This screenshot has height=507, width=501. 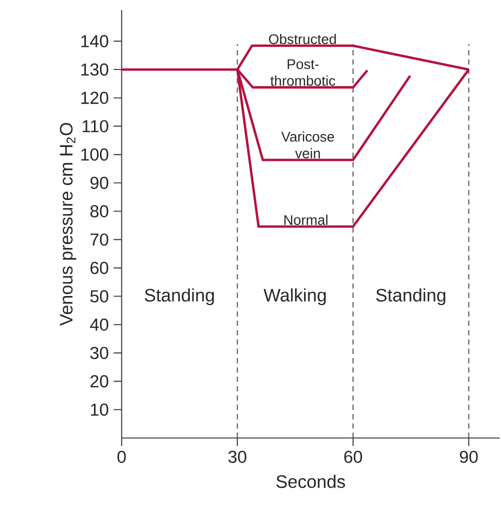 What do you see at coordinates (95, 126) in the screenshot?
I see `y-tick-label: 110` at bounding box center [95, 126].